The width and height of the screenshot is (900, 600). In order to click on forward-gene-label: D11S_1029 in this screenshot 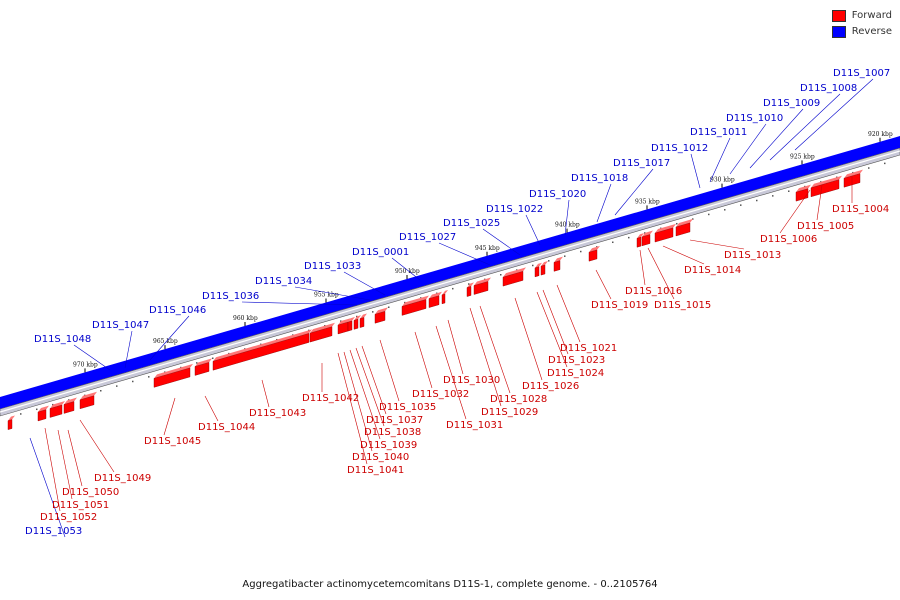, I will do `click(509, 412)`.